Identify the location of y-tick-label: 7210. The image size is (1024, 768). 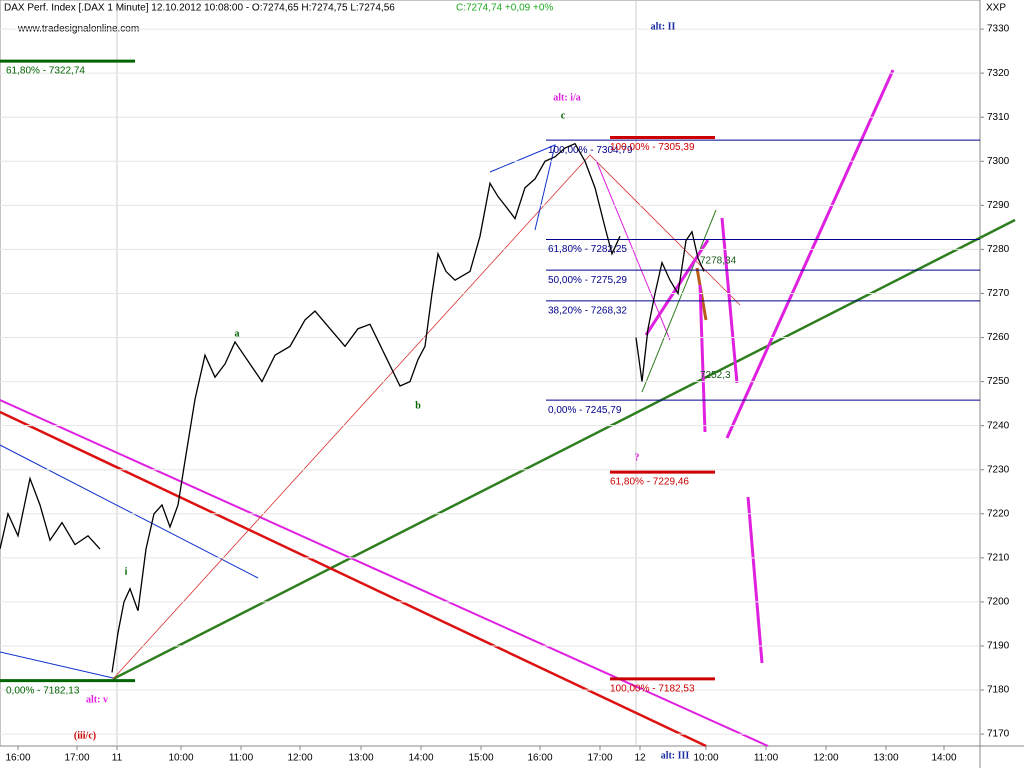
(998, 557).